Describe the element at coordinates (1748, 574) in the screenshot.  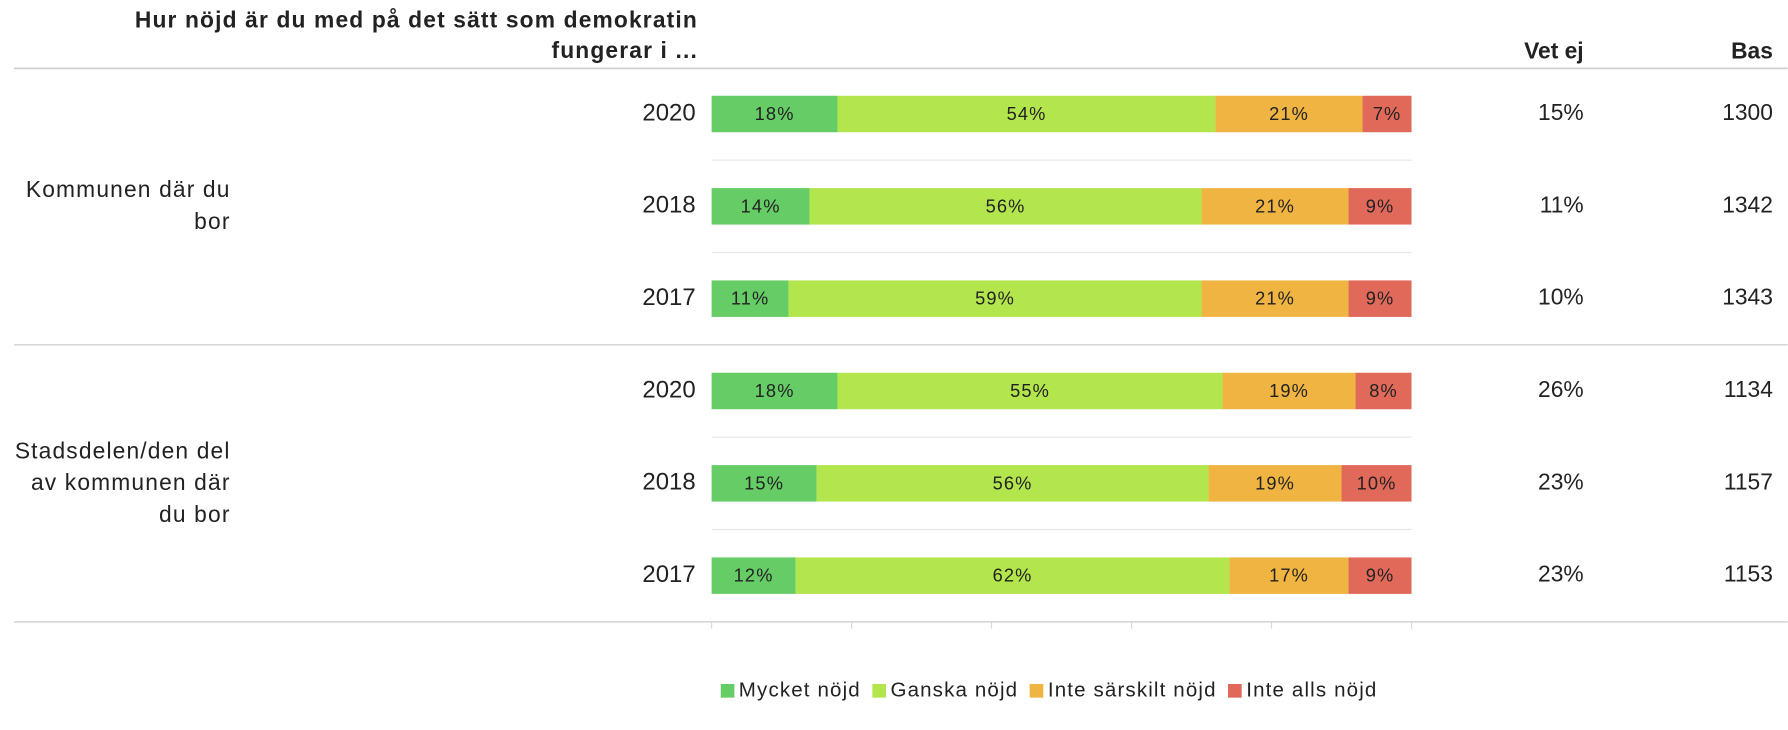
I see `bas-value: 1153` at that location.